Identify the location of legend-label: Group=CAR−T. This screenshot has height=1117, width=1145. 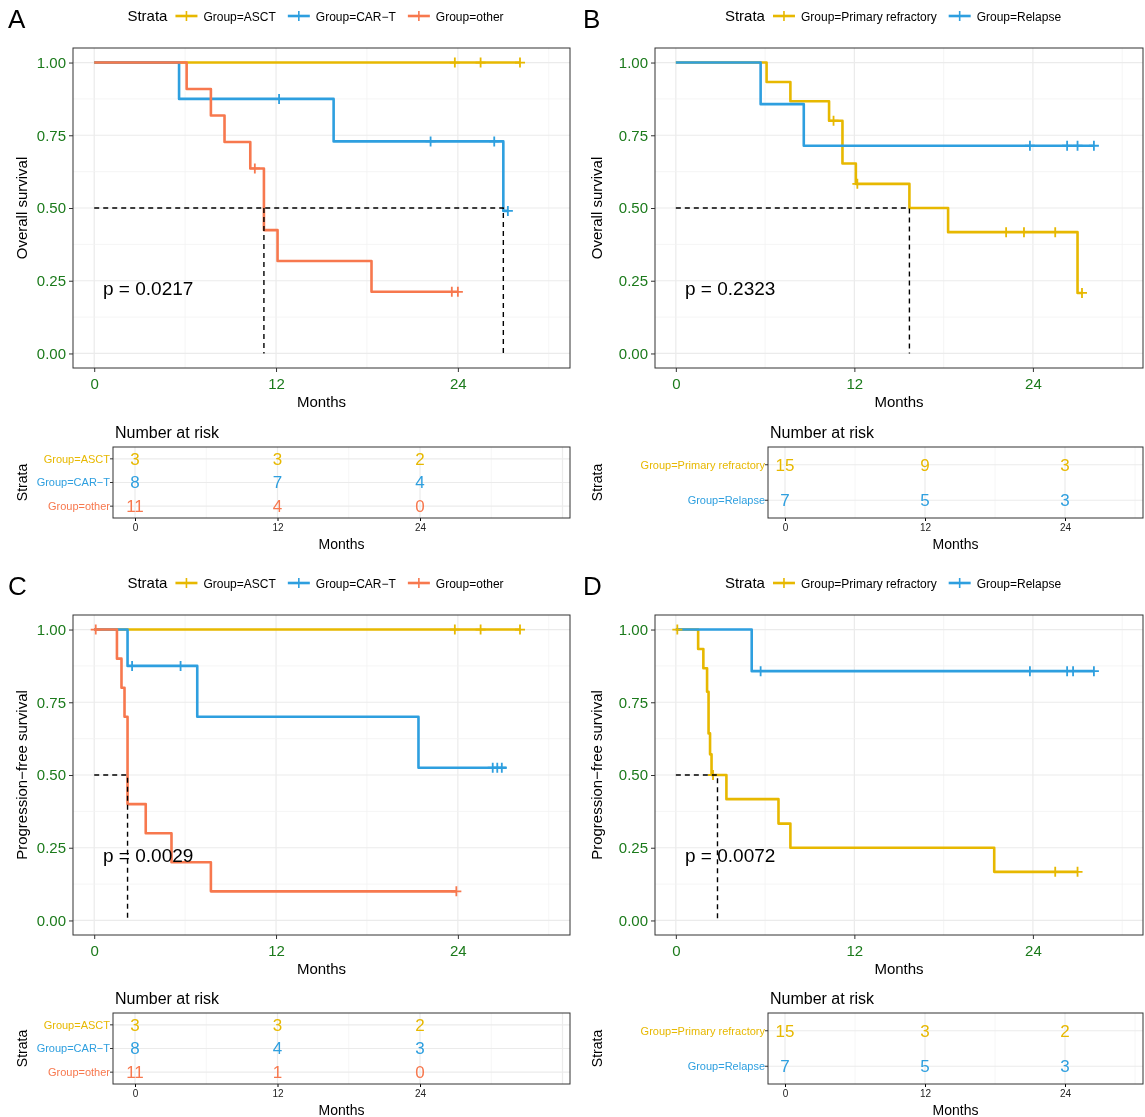
(356, 17).